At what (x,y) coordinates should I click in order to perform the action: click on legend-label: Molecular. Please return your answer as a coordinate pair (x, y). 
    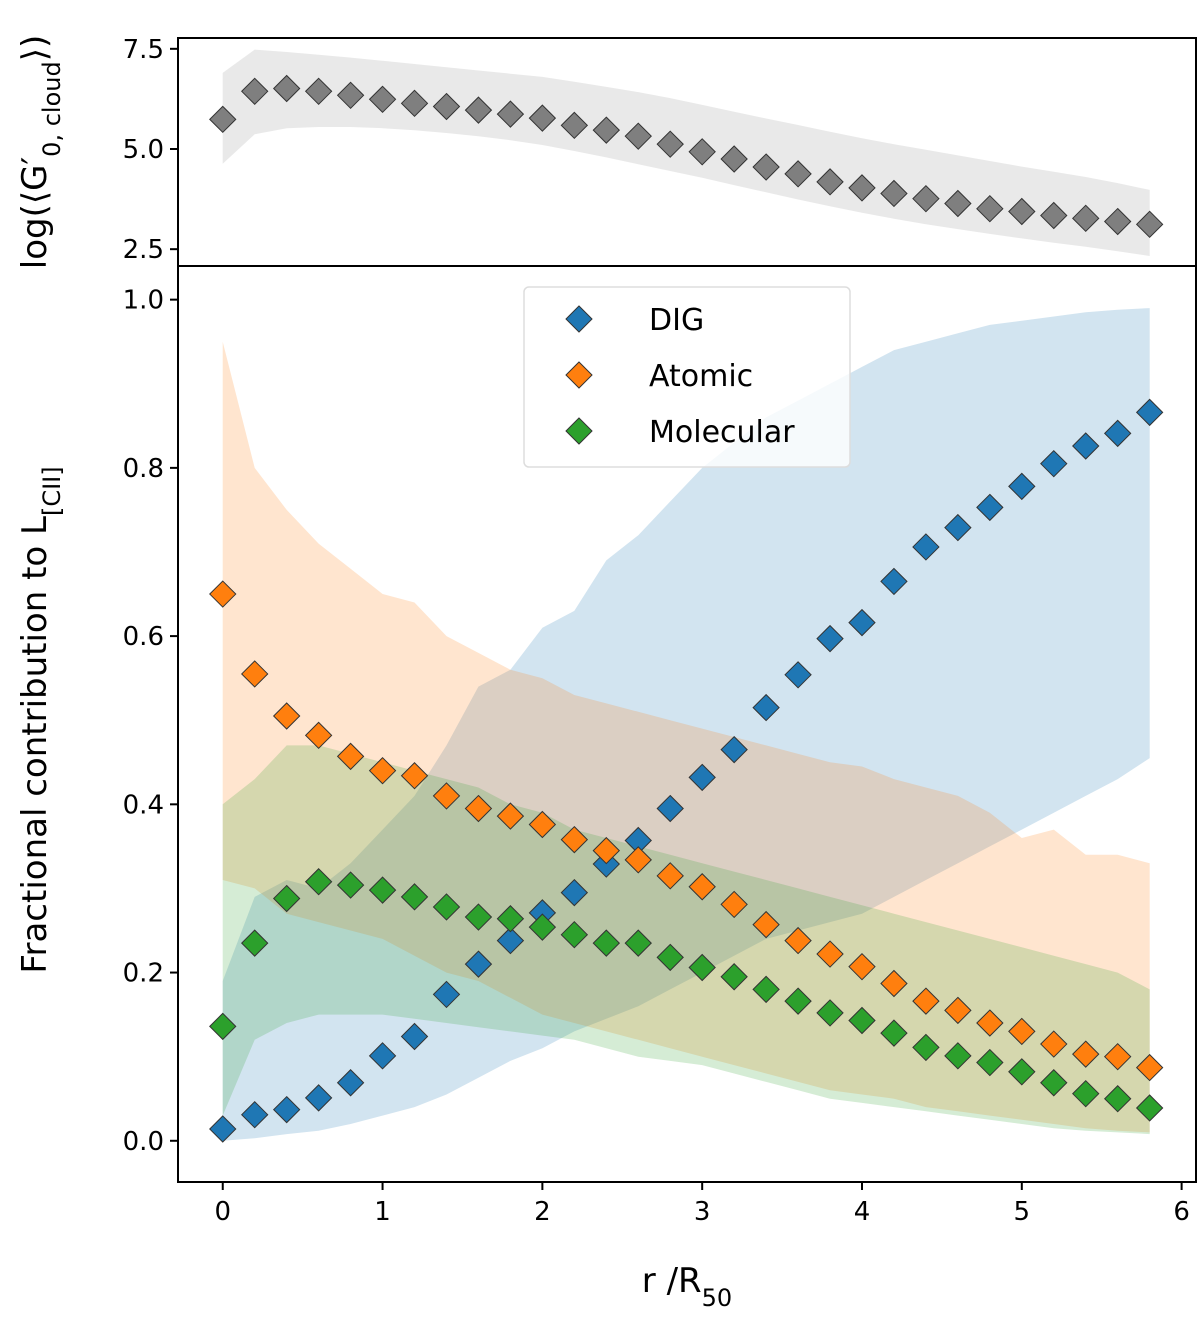
    Looking at the image, I should click on (722, 432).